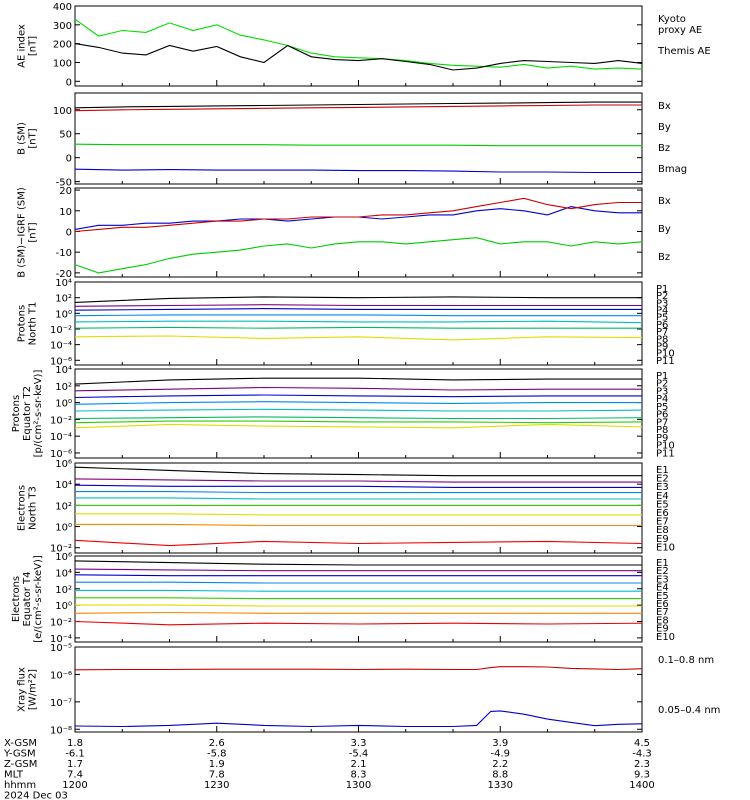 Image resolution: width=750 pixels, height=800 pixels. I want to click on legend-entry: Bx, so click(664, 106).